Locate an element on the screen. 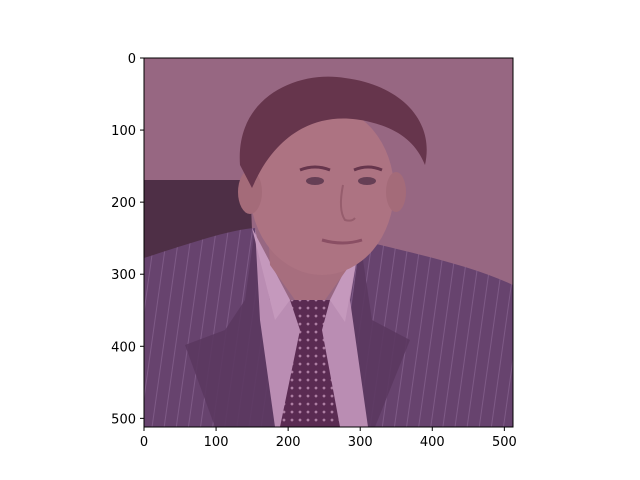  y-tick-label: 500 is located at coordinates (123, 419).